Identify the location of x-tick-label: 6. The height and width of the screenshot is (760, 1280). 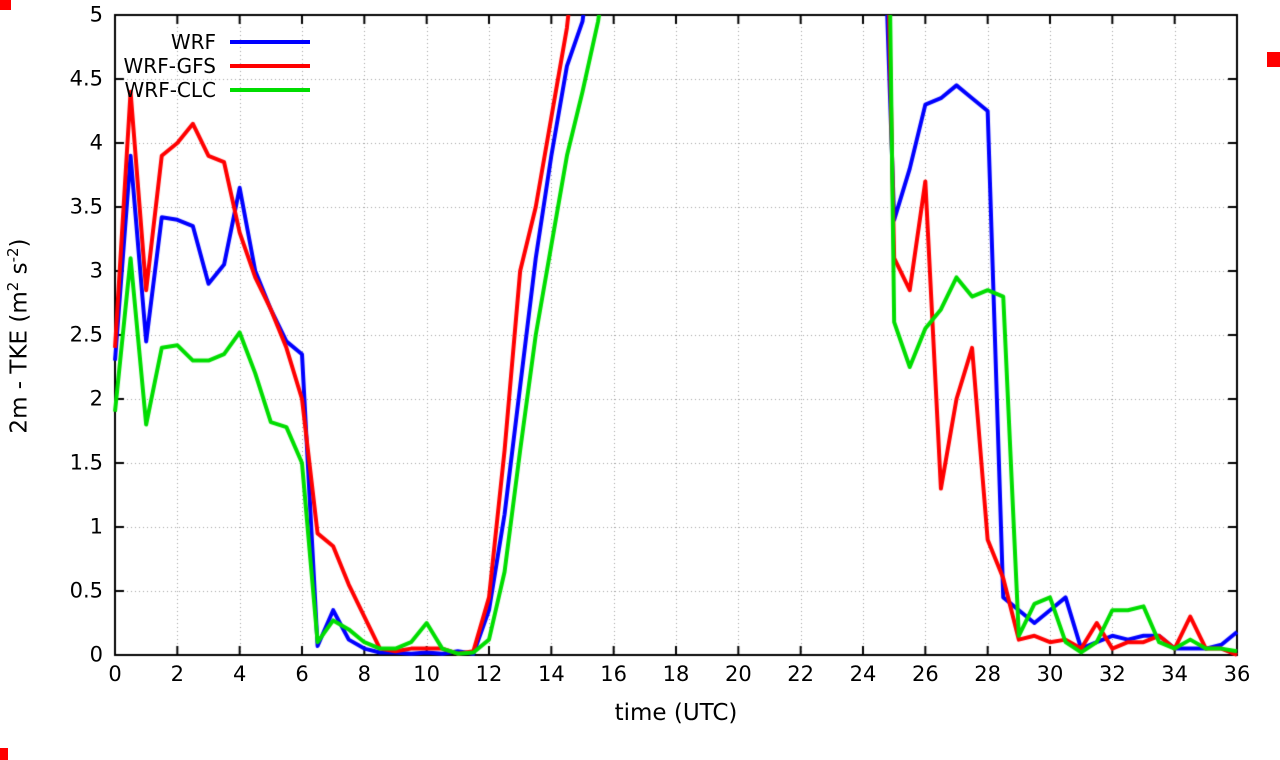
(302, 674).